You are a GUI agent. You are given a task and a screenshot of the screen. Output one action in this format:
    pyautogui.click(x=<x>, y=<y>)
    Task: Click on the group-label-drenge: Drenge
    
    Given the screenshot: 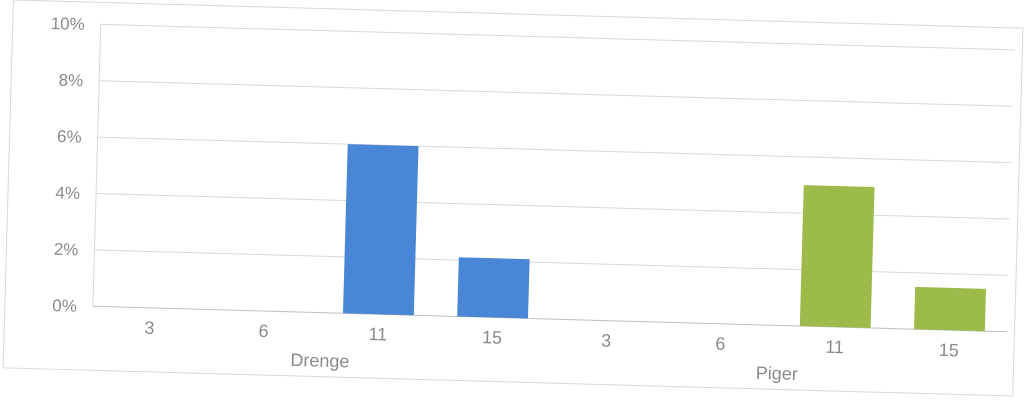 What is the action you would take?
    pyautogui.click(x=320, y=361)
    